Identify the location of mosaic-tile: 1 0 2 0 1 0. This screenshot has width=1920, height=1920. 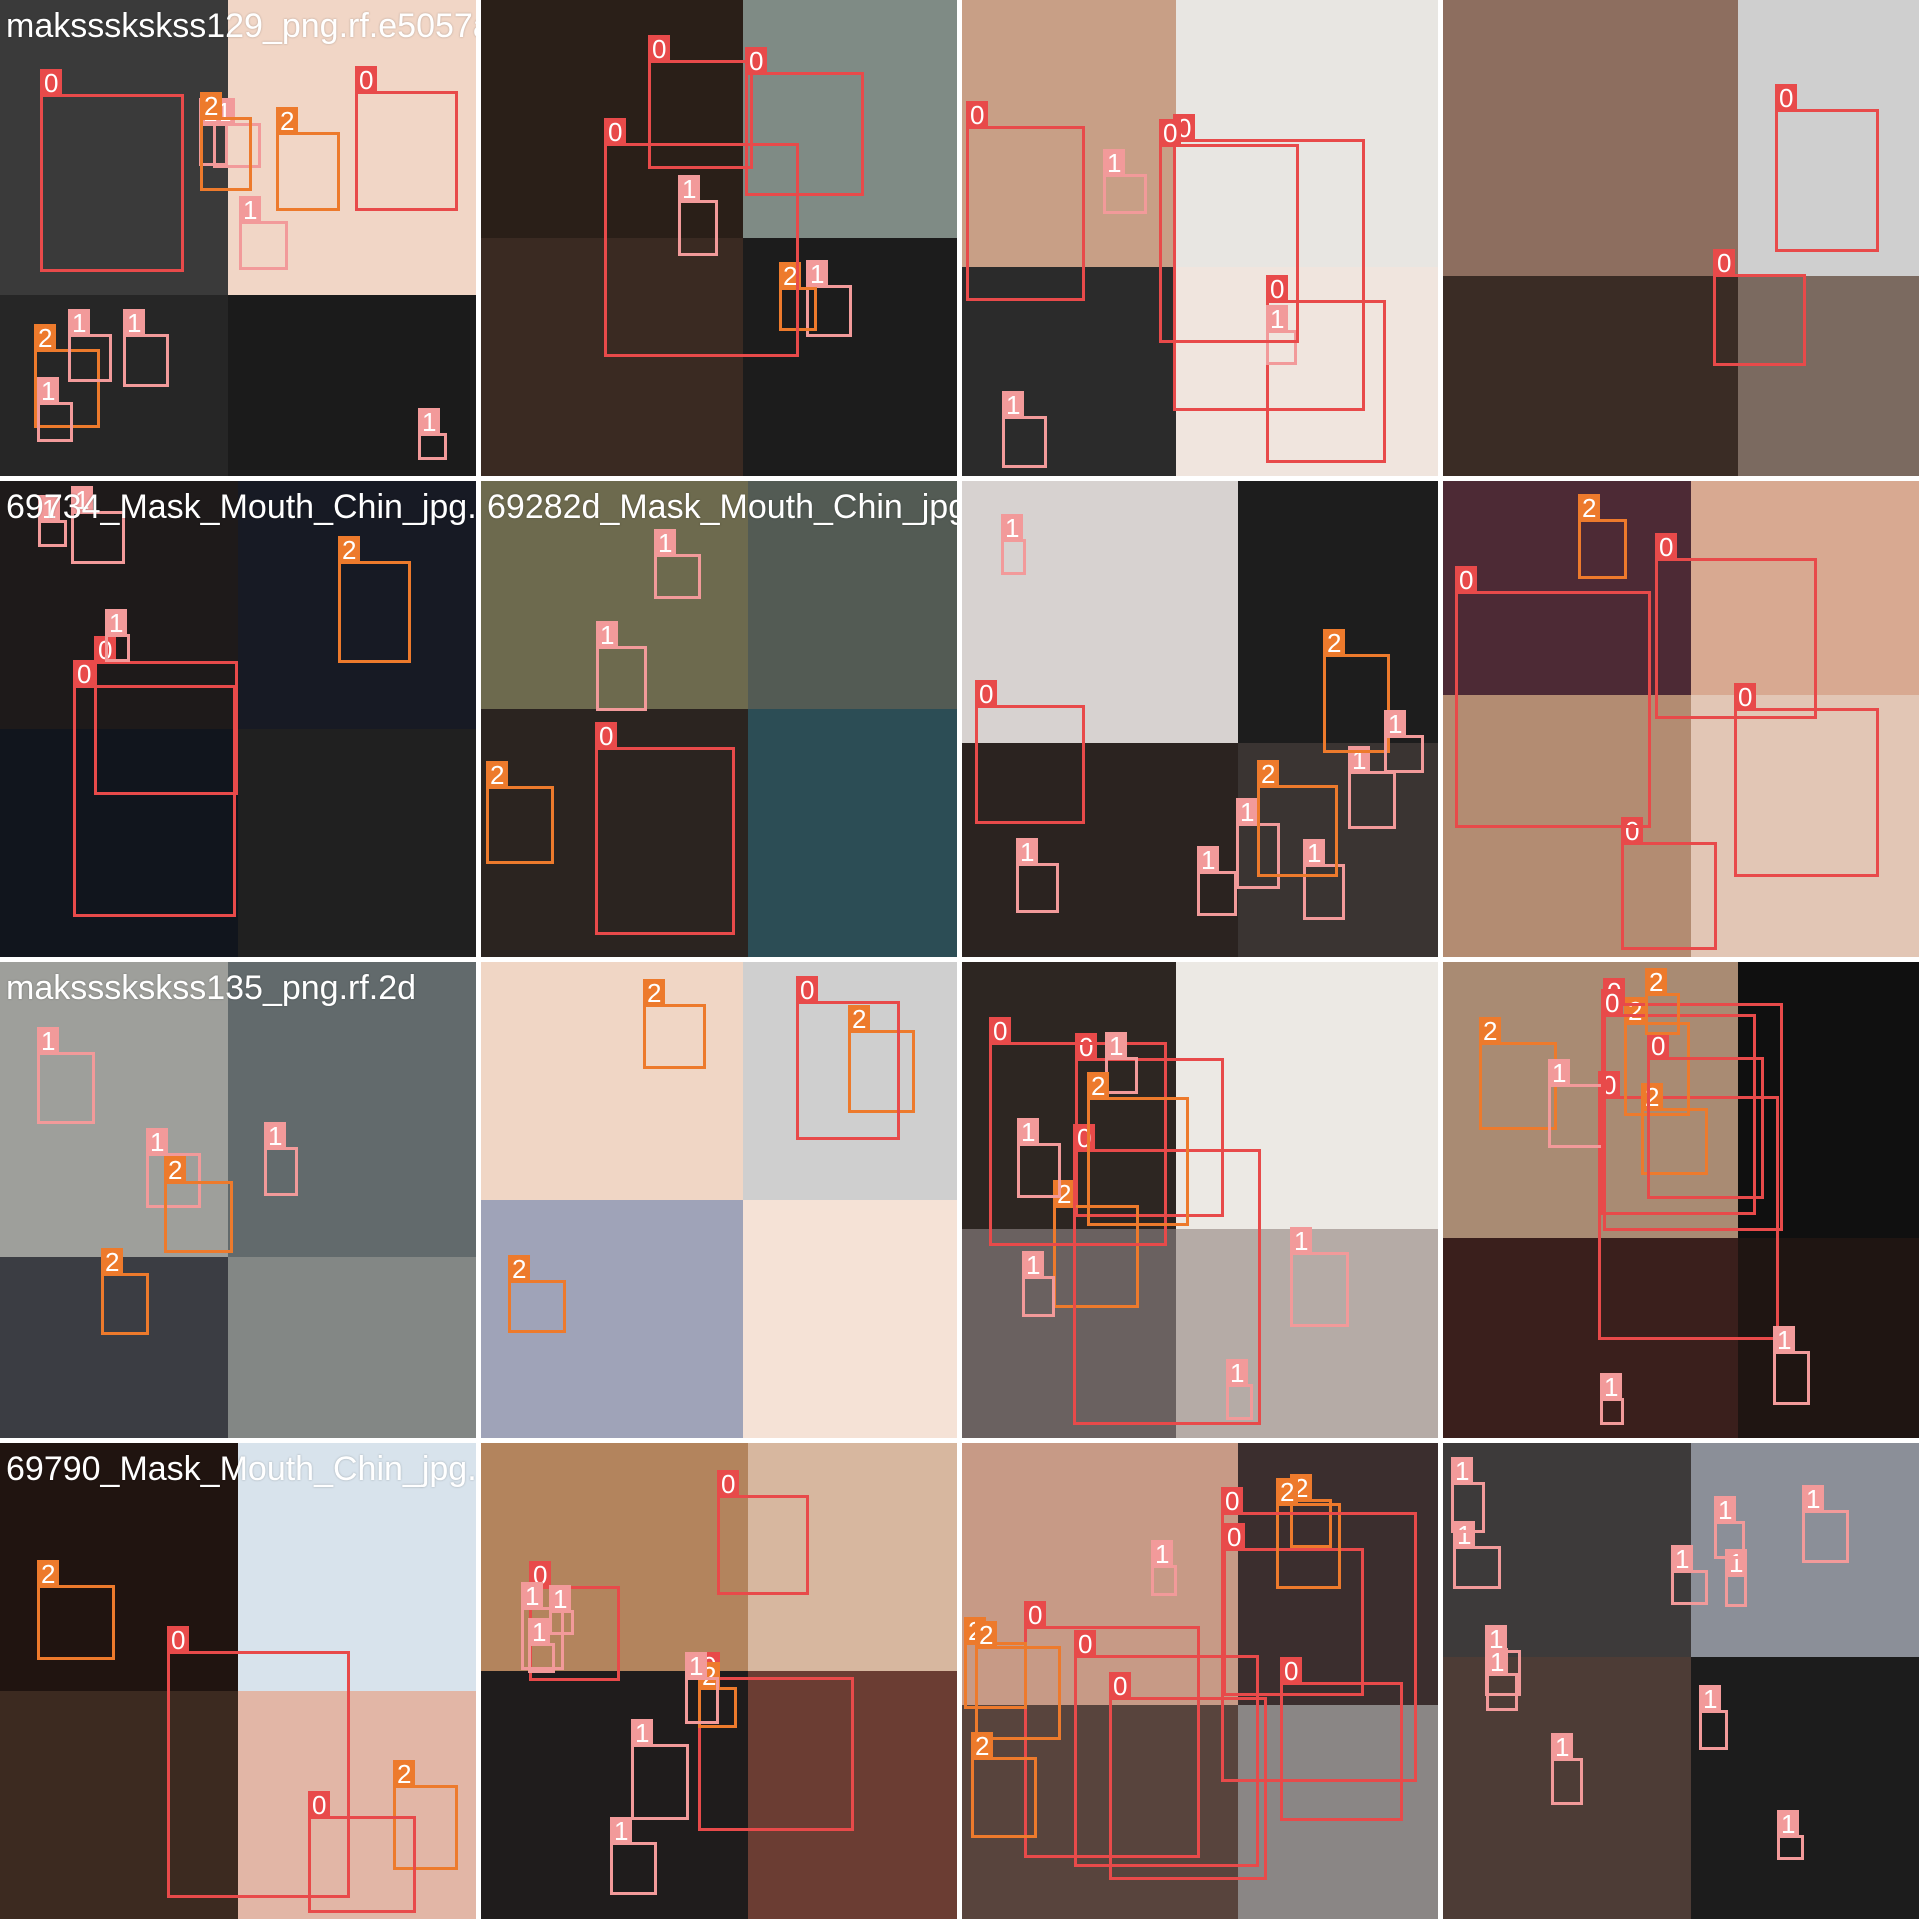
(719, 238).